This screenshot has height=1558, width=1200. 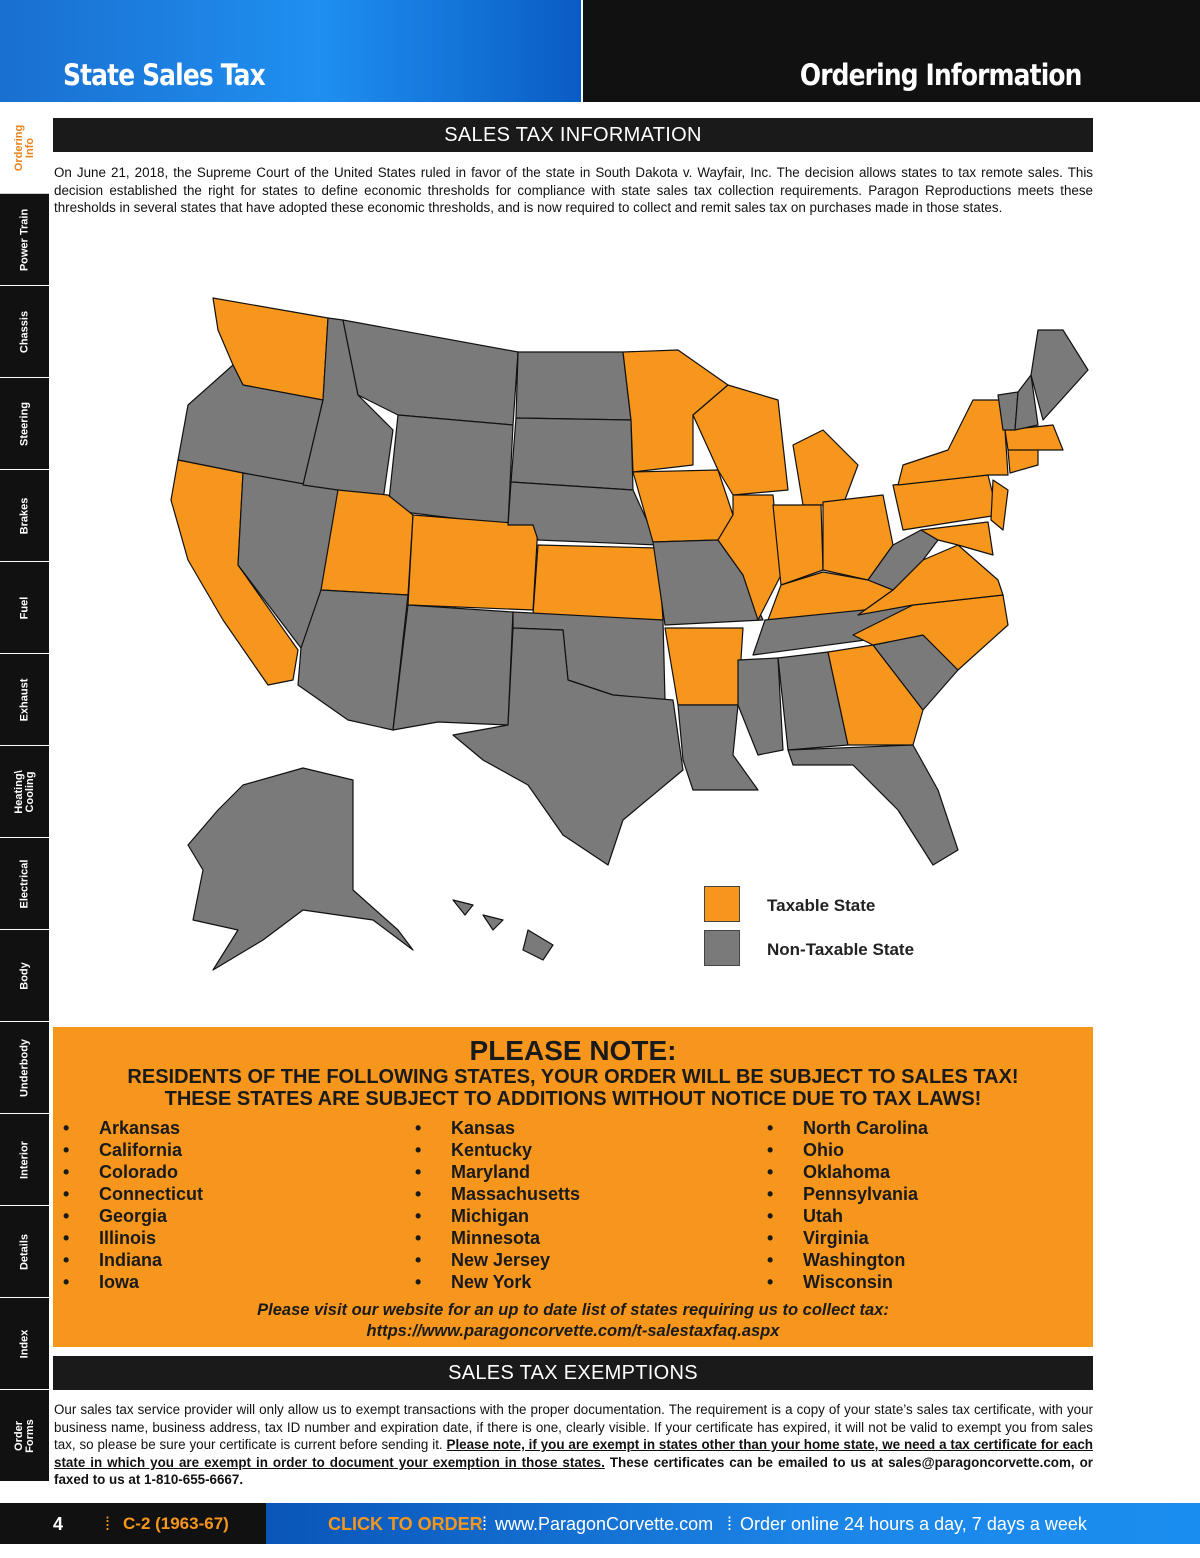 What do you see at coordinates (891, 51) in the screenshot?
I see `header-right-band: Ordering Information` at bounding box center [891, 51].